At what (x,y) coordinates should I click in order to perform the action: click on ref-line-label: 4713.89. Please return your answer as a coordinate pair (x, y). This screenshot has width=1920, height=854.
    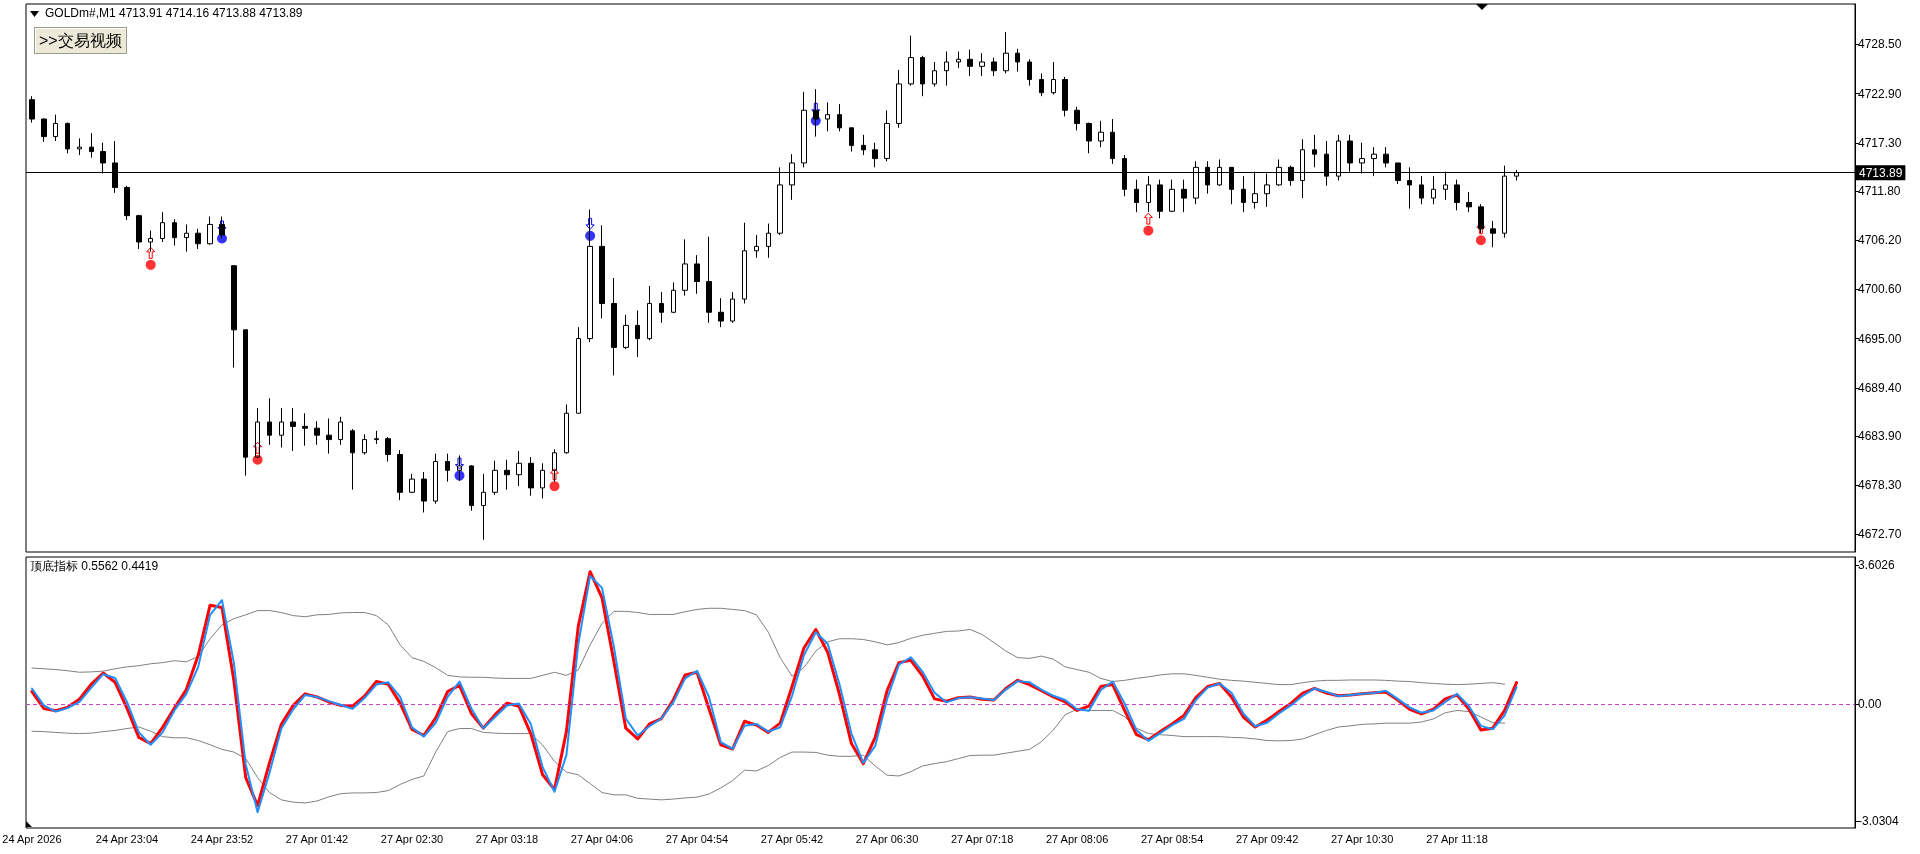
    Looking at the image, I should click on (1881, 172).